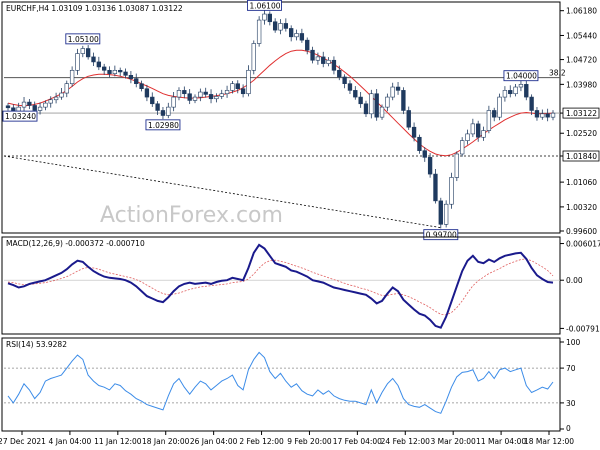 The height and width of the screenshot is (450, 600). What do you see at coordinates (23, 441) in the screenshot?
I see `time-tick-label: 27 Dec 2021` at bounding box center [23, 441].